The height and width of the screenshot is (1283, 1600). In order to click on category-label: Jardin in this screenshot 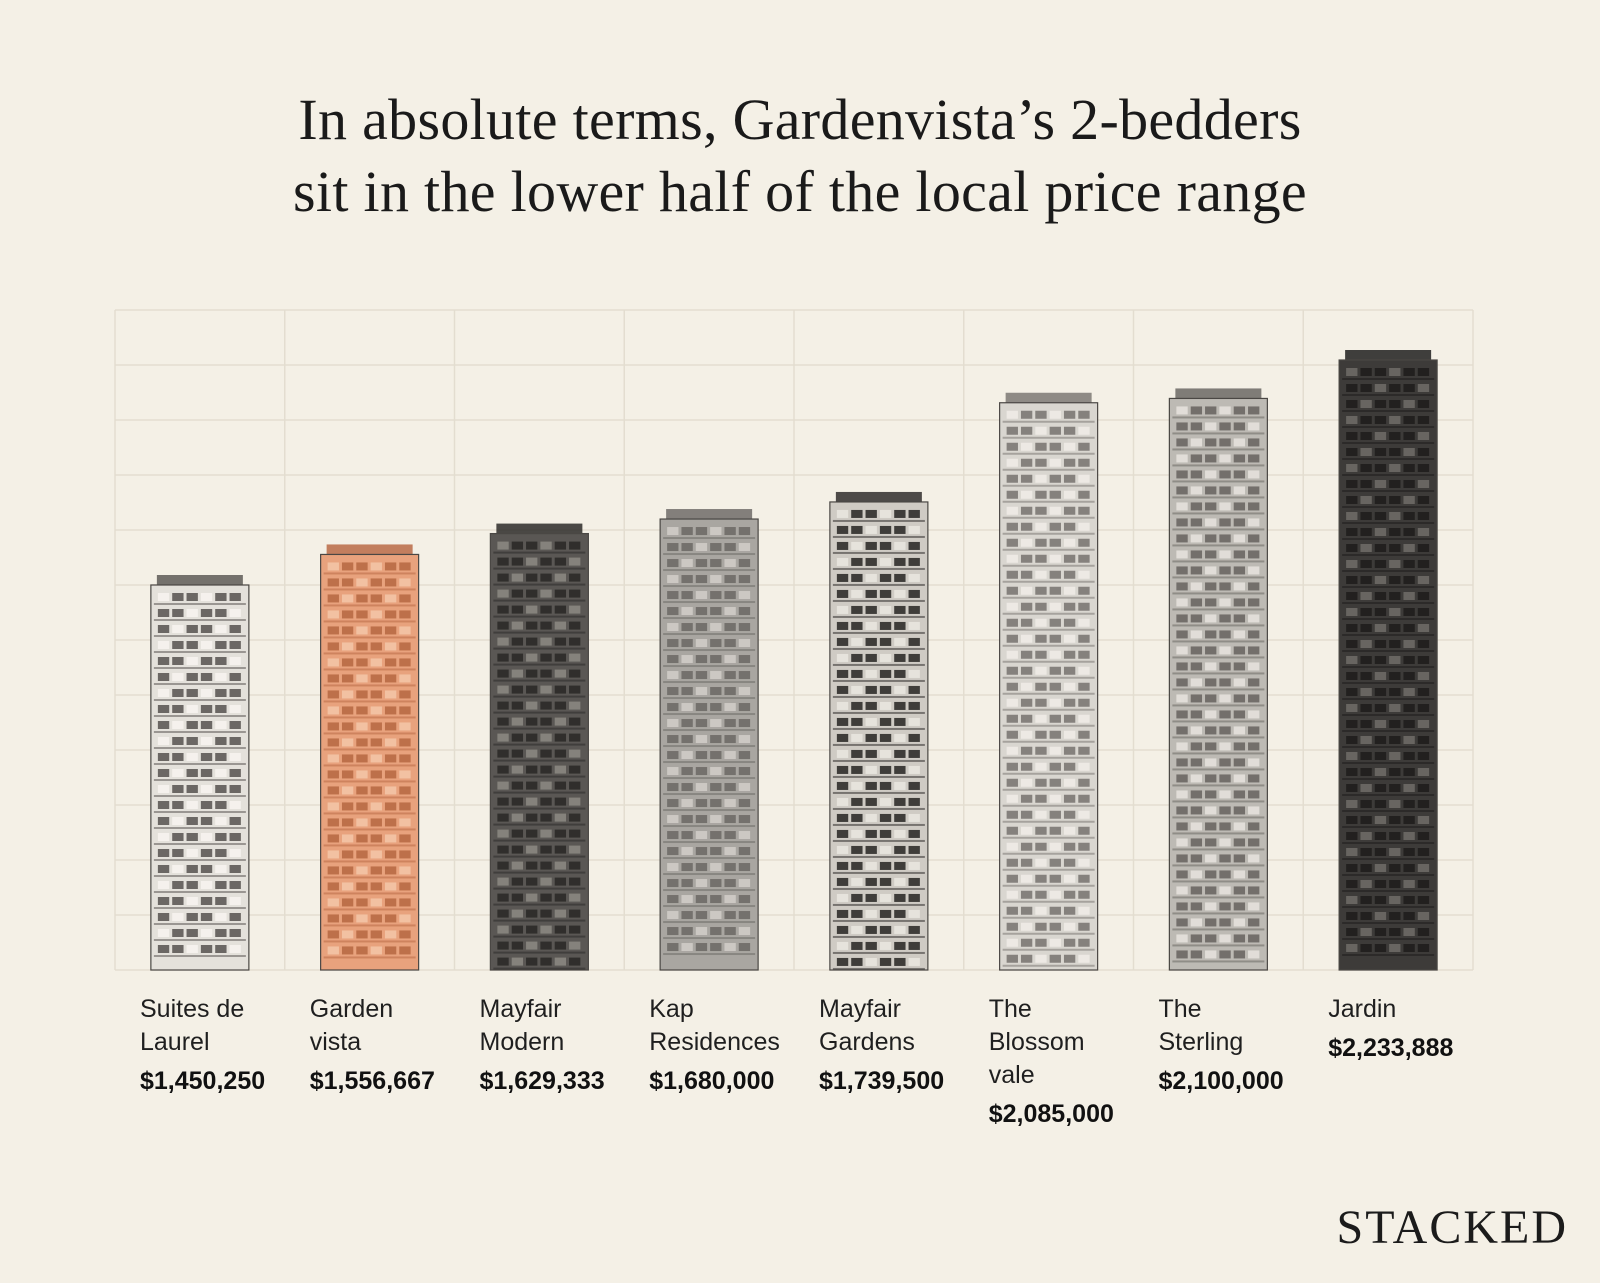, I will do `click(1362, 1009)`.